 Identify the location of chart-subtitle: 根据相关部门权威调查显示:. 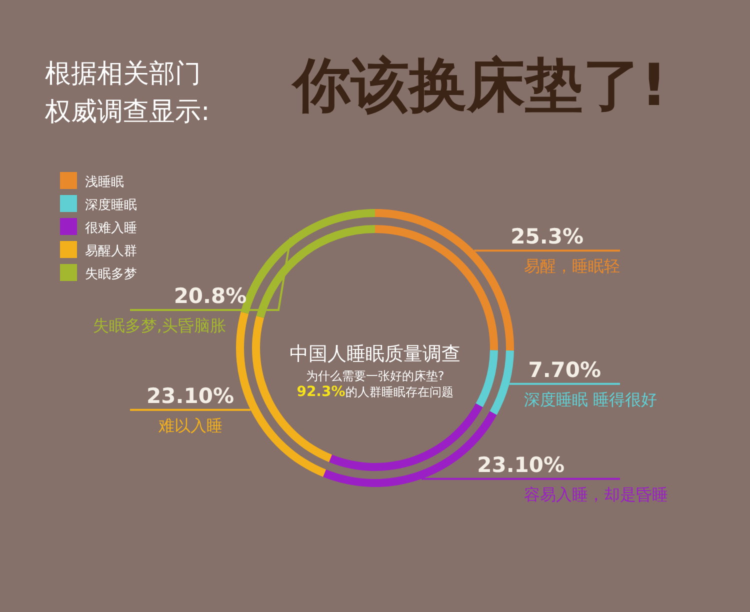
(127, 93).